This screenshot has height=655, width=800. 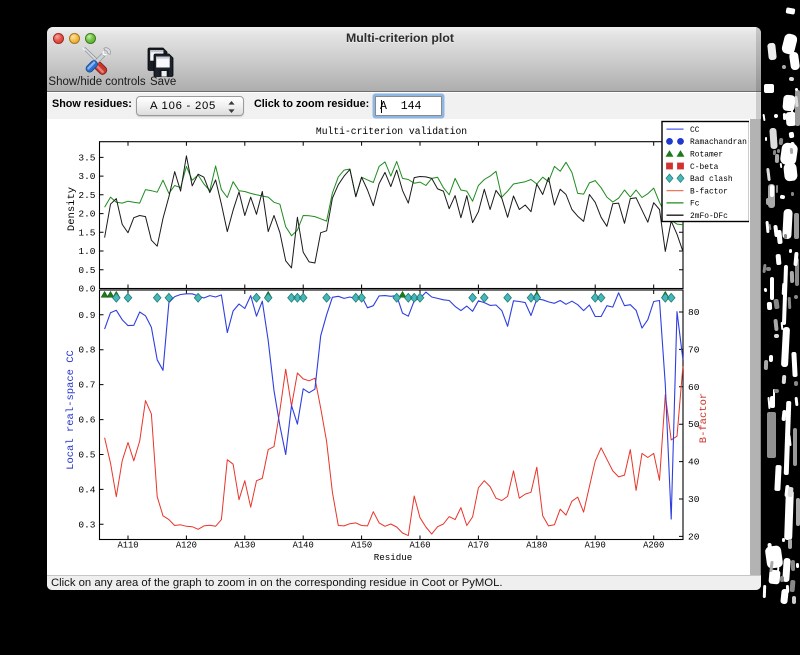 I want to click on svg-text: 3.5, so click(x=86, y=157).